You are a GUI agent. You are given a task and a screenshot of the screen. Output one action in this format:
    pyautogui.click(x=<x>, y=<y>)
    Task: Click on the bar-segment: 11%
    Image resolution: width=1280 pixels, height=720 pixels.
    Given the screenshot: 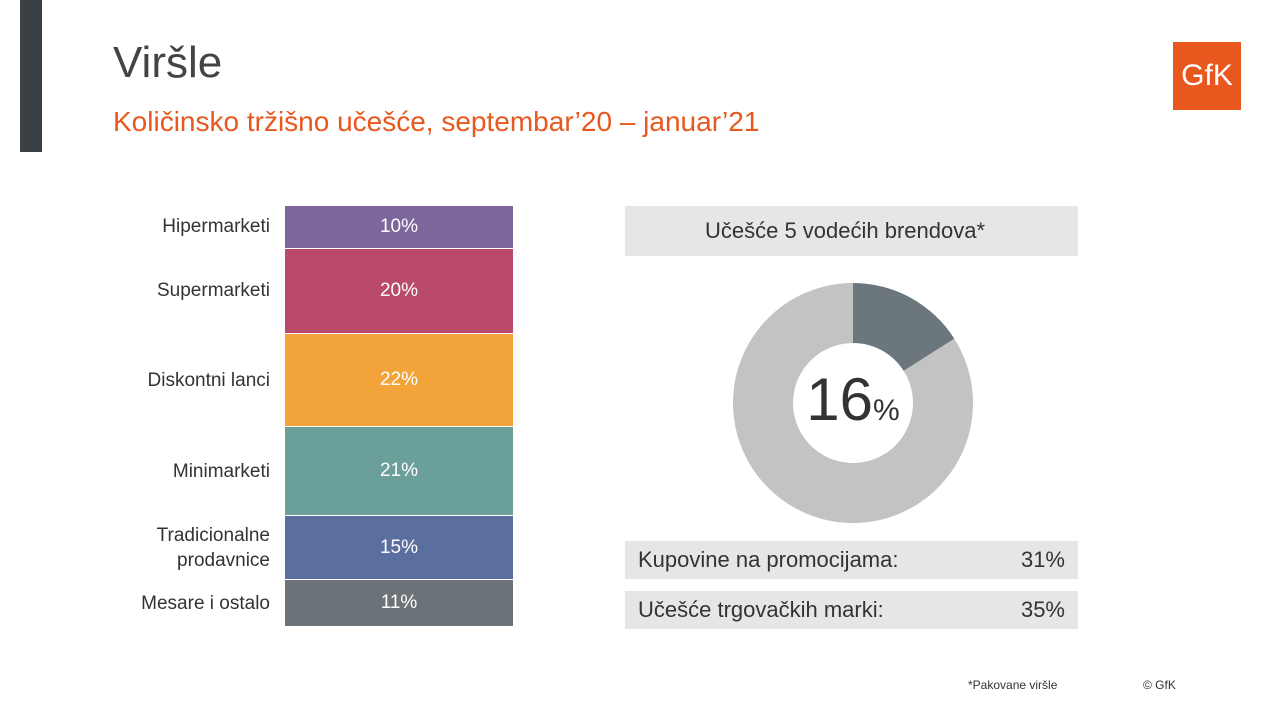 What is the action you would take?
    pyautogui.click(x=399, y=603)
    